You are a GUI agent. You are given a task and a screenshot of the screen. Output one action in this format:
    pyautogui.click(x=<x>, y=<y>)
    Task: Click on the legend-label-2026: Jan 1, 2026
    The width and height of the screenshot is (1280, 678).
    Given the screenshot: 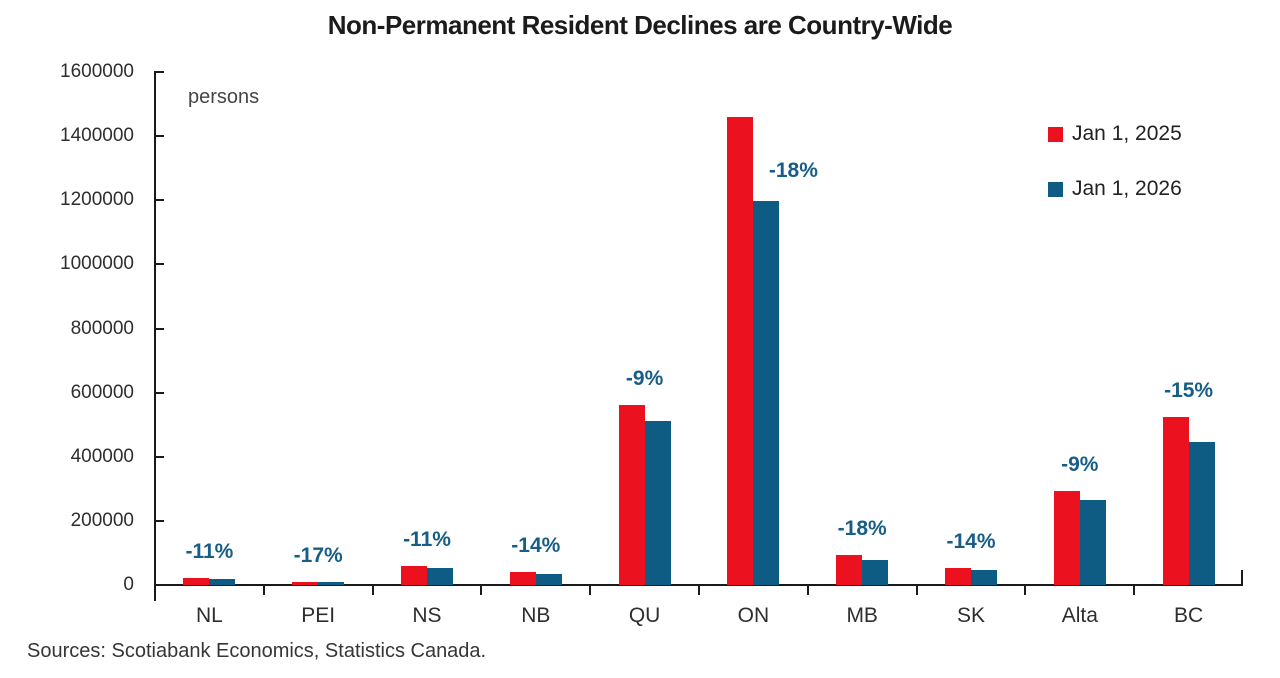 What is the action you would take?
    pyautogui.click(x=1127, y=188)
    